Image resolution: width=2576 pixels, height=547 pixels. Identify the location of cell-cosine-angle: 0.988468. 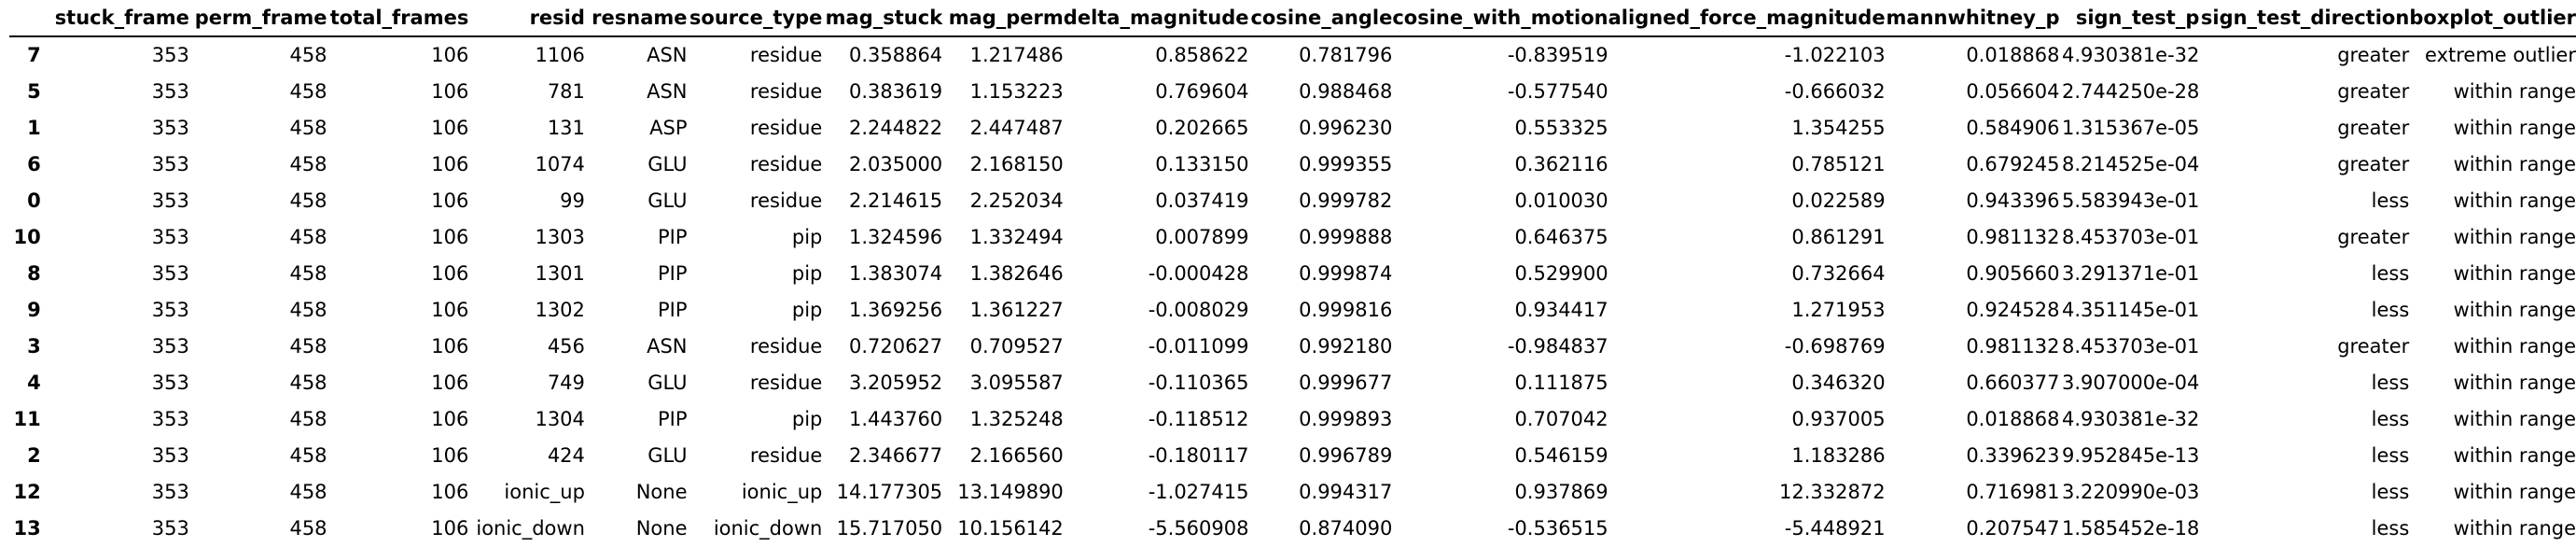
(1346, 91).